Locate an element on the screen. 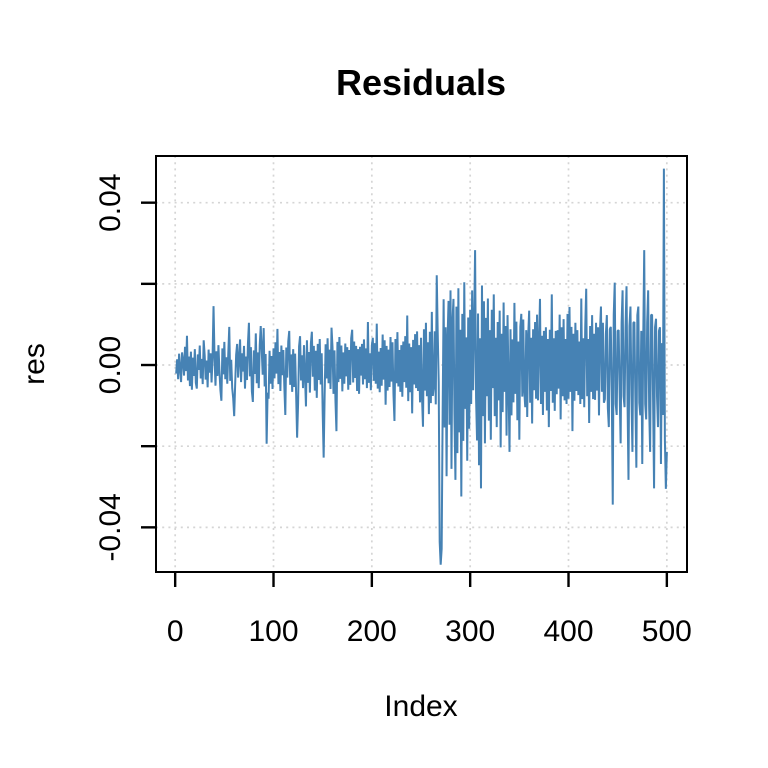 Image resolution: width=768 pixels, height=768 pixels. y-tick-label: 0.00 is located at coordinates (110, 365).